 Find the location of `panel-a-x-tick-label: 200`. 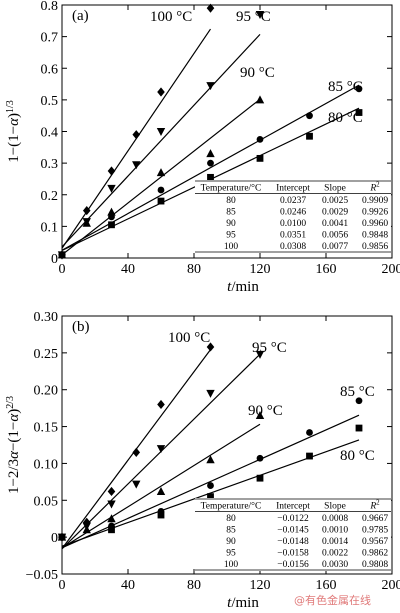

panel-a-x-tick-label: 200 is located at coordinates (391, 269).